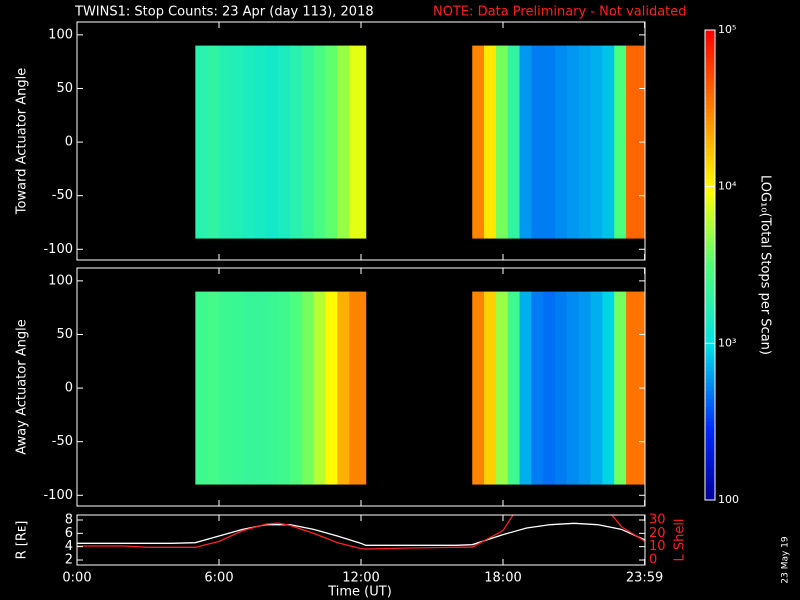 Image resolution: width=800 pixels, height=600 pixels. I want to click on colorbar-tick-label: 10³, so click(727, 342).